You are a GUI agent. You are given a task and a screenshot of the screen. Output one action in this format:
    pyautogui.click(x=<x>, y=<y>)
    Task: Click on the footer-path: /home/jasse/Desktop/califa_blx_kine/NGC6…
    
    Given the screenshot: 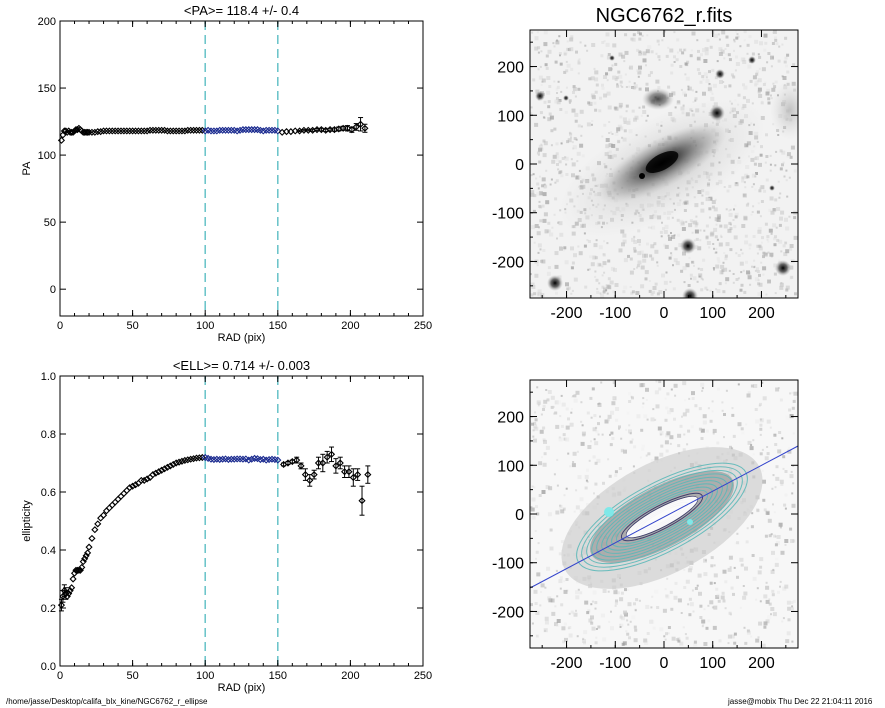 What is the action you would take?
    pyautogui.click(x=107, y=701)
    